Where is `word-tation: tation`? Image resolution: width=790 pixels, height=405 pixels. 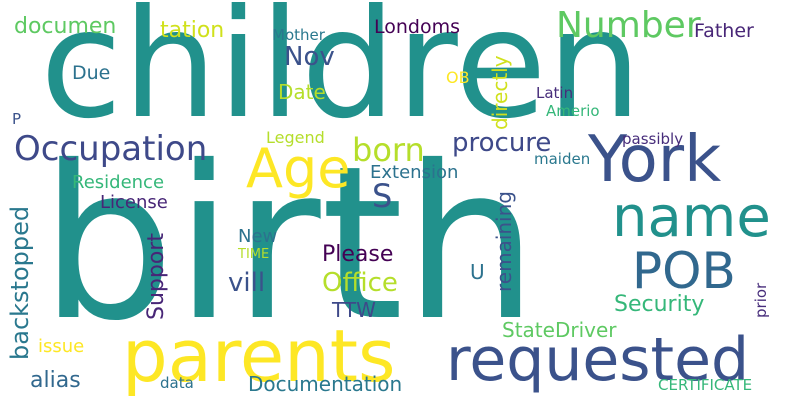
word-tation: tation is located at coordinates (192, 30).